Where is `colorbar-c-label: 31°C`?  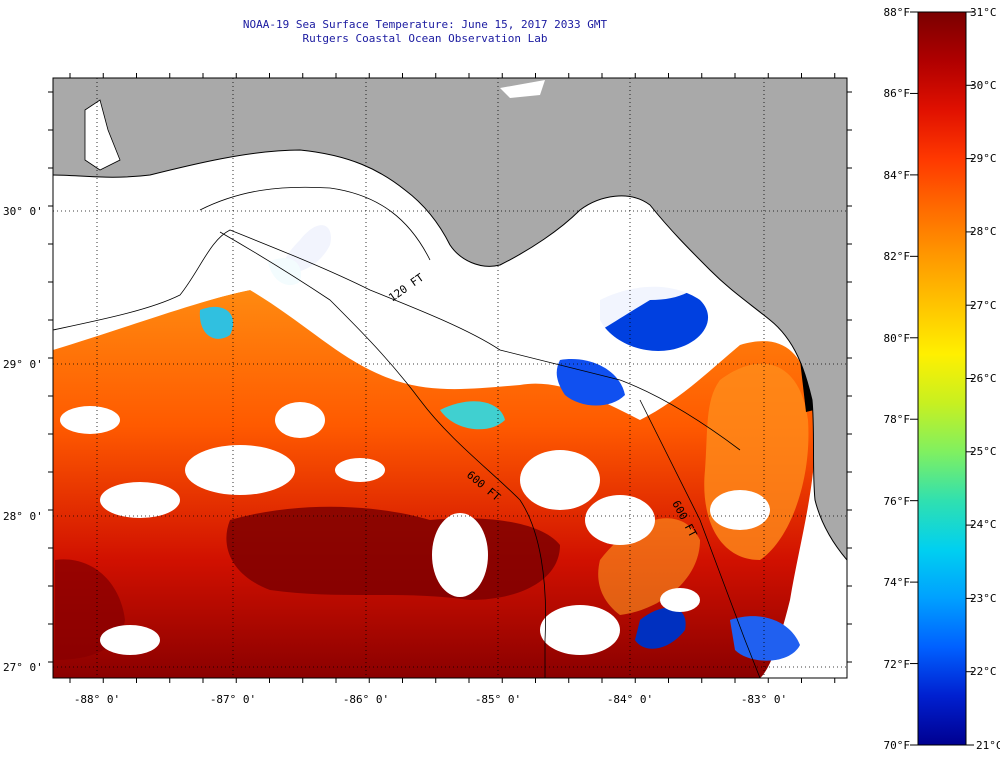 colorbar-c-label: 31°C is located at coordinates (983, 12).